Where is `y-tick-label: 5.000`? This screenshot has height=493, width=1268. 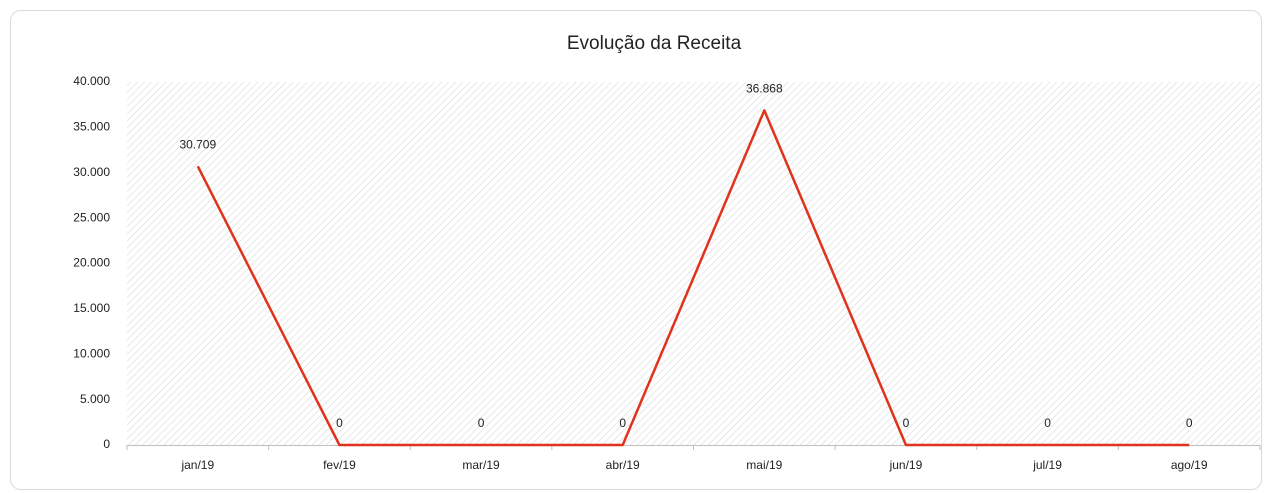
y-tick-label: 5.000 is located at coordinates (95, 399).